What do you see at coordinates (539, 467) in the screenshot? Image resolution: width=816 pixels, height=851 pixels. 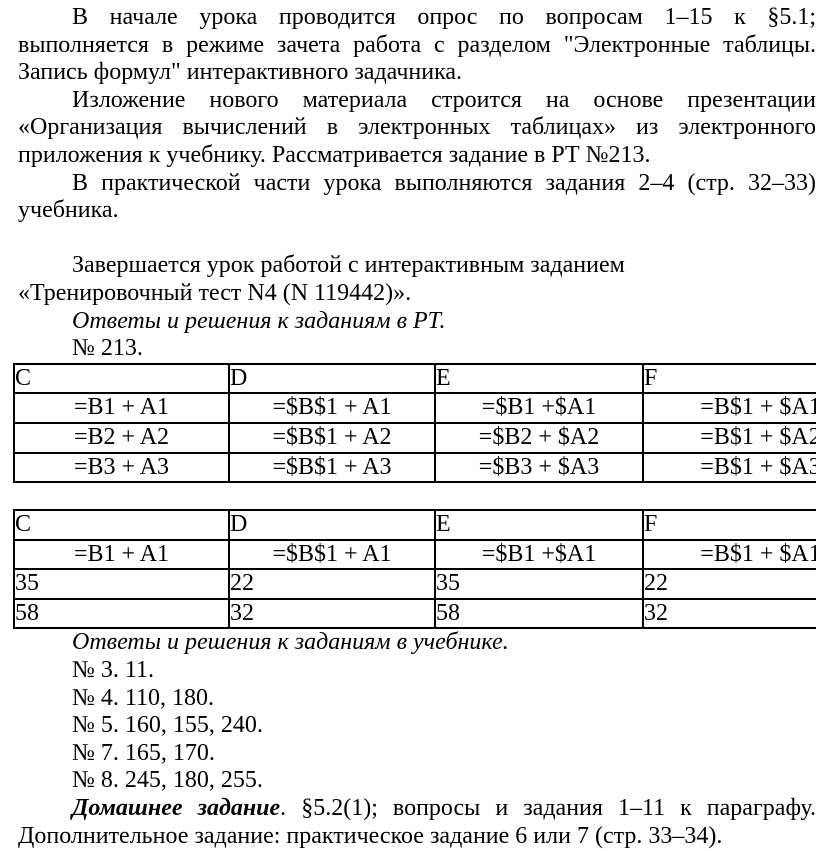 I see `formula-cell: =$B3 + $A3` at bounding box center [539, 467].